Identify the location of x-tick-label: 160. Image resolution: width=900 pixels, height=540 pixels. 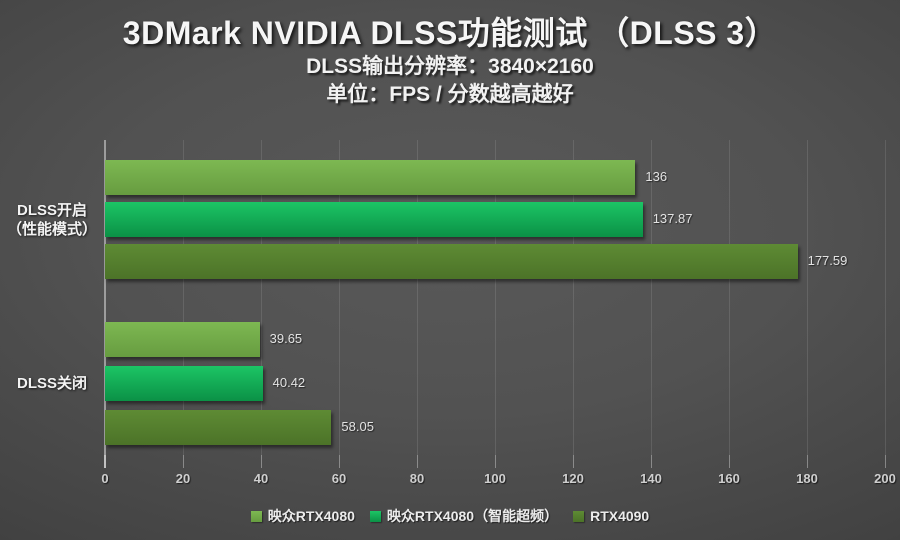
(729, 478).